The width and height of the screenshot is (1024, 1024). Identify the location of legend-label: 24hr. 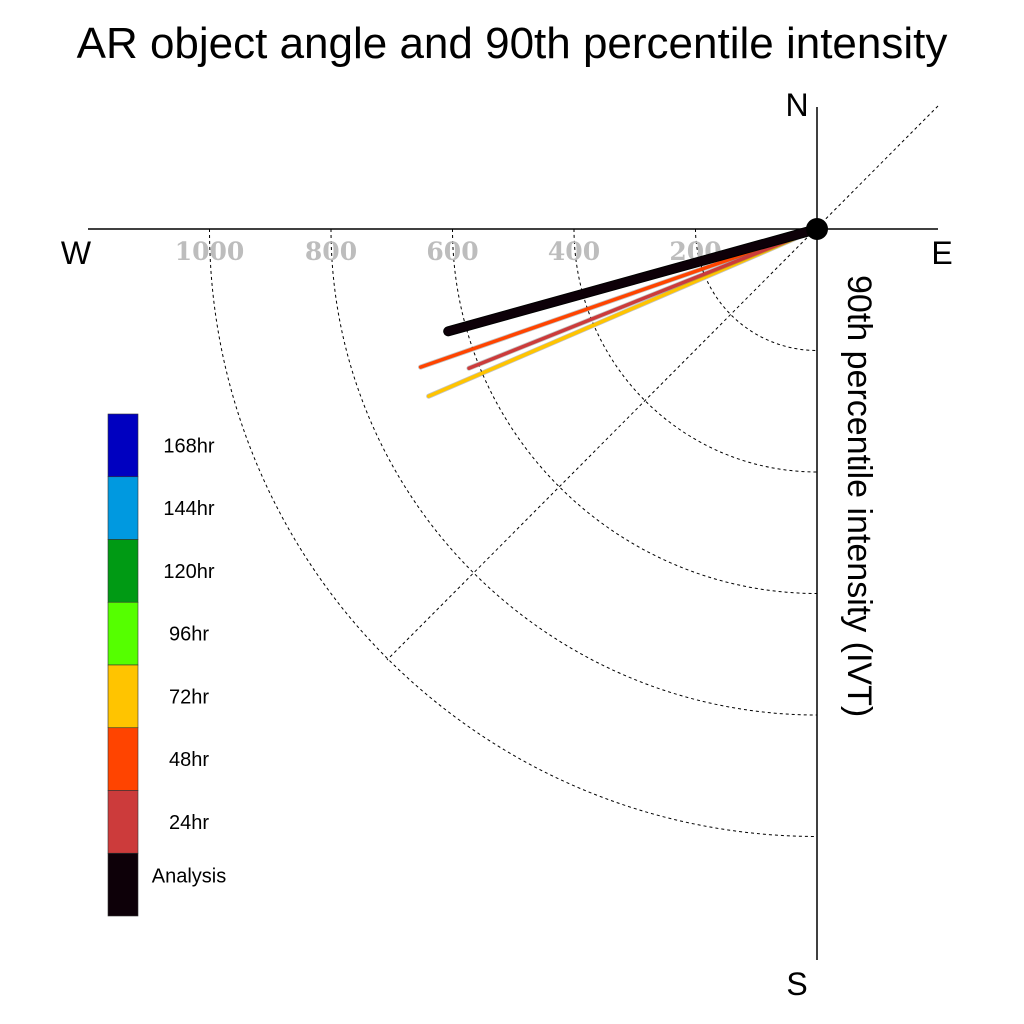
(189, 823).